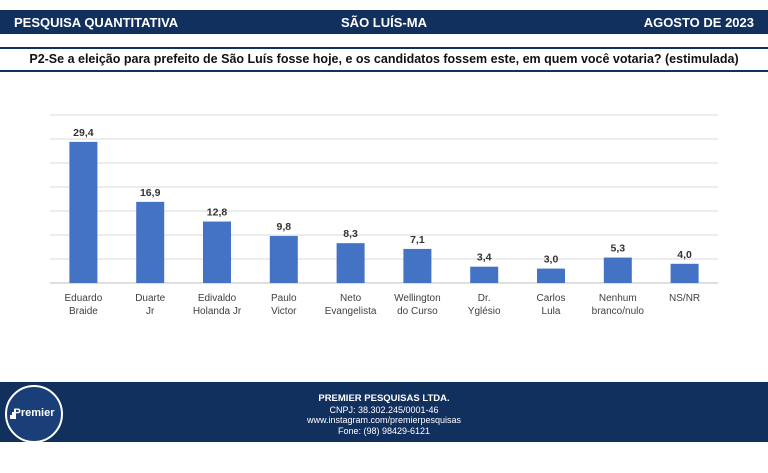 The width and height of the screenshot is (768, 473). Describe the element at coordinates (217, 298) in the screenshot. I see `category-label: Edivaldo` at that location.